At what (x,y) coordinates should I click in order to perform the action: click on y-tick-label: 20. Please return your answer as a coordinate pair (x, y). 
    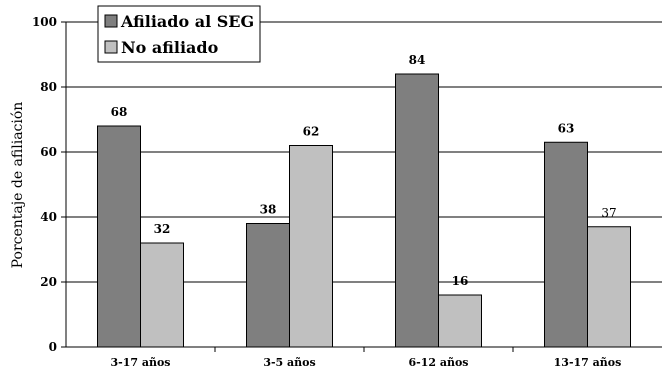
    Looking at the image, I should click on (48, 282).